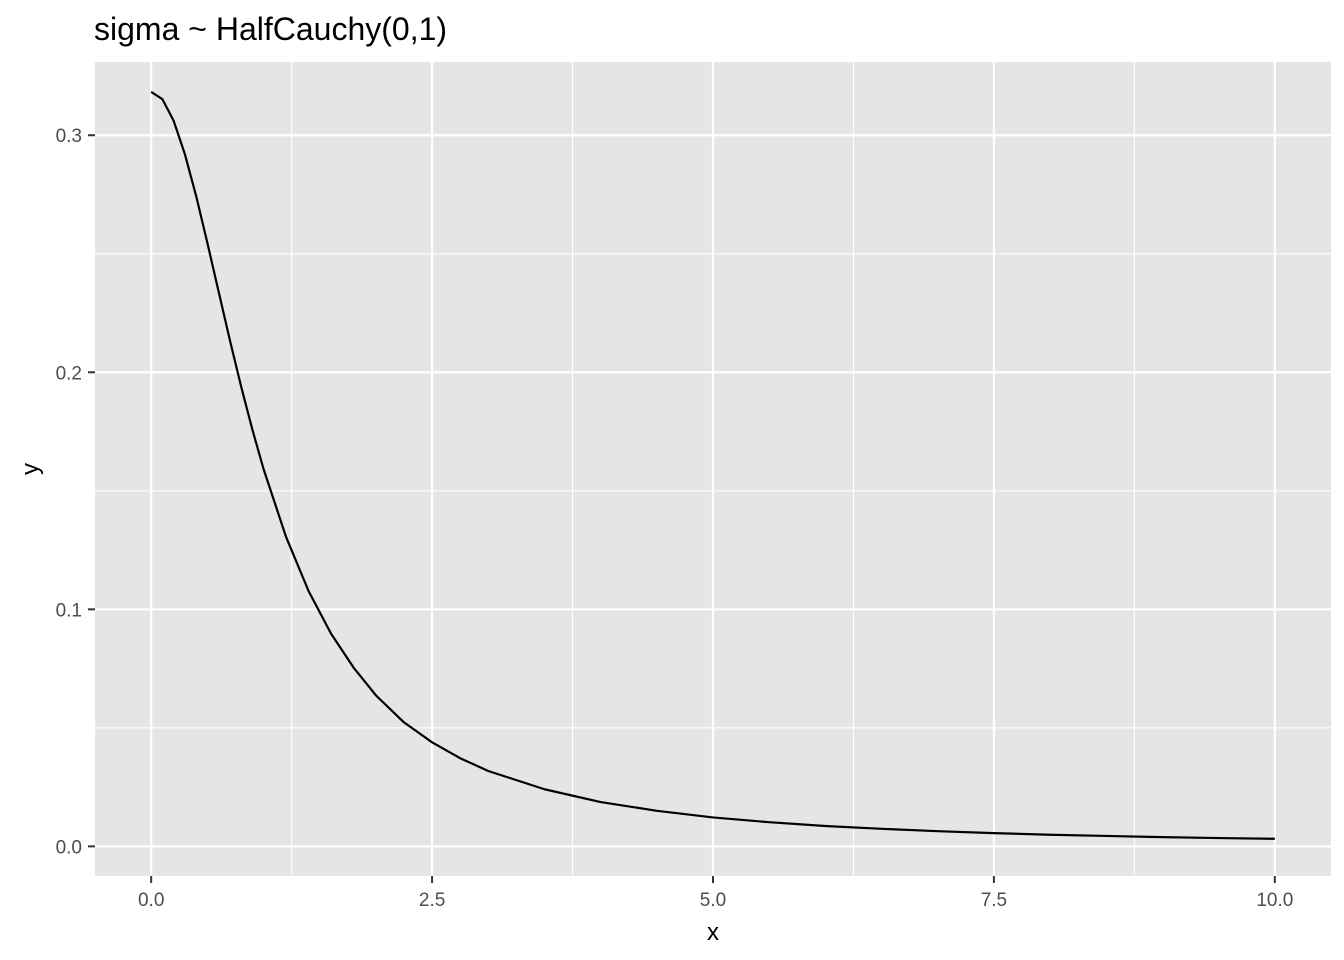 Image resolution: width=1344 pixels, height=960 pixels. What do you see at coordinates (432, 900) in the screenshot?
I see `x-tick-label: 2.5` at bounding box center [432, 900].